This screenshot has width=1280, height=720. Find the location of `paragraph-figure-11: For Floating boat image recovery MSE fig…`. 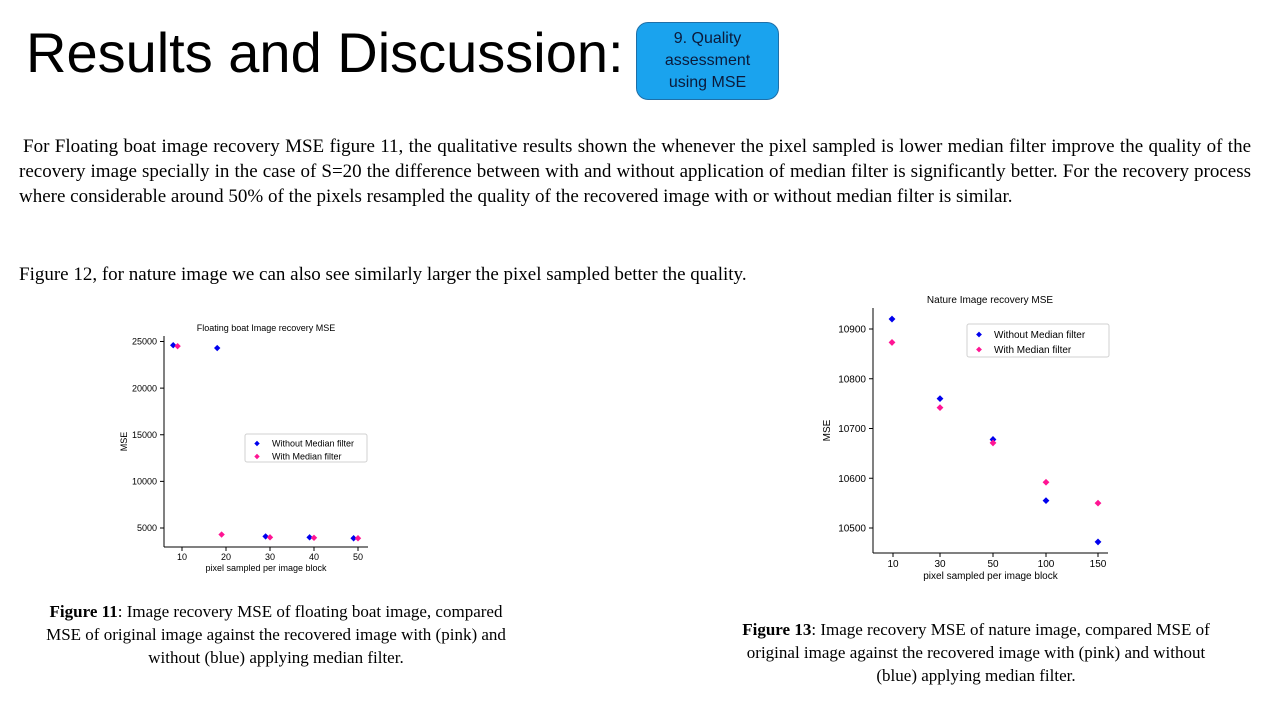

paragraph-figure-11: For Floating boat image recovery MSE fig… is located at coordinates (635, 171).